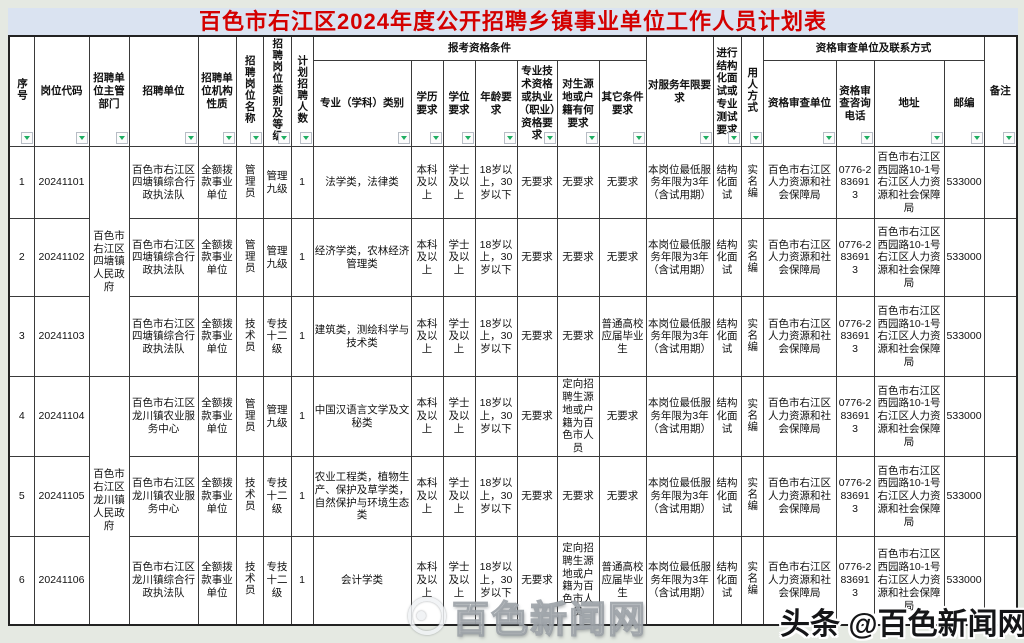 The height and width of the screenshot is (643, 1024). Describe the element at coordinates (799, 104) in the screenshot. I see `col-header-review-unit: 资格审查单位` at that location.